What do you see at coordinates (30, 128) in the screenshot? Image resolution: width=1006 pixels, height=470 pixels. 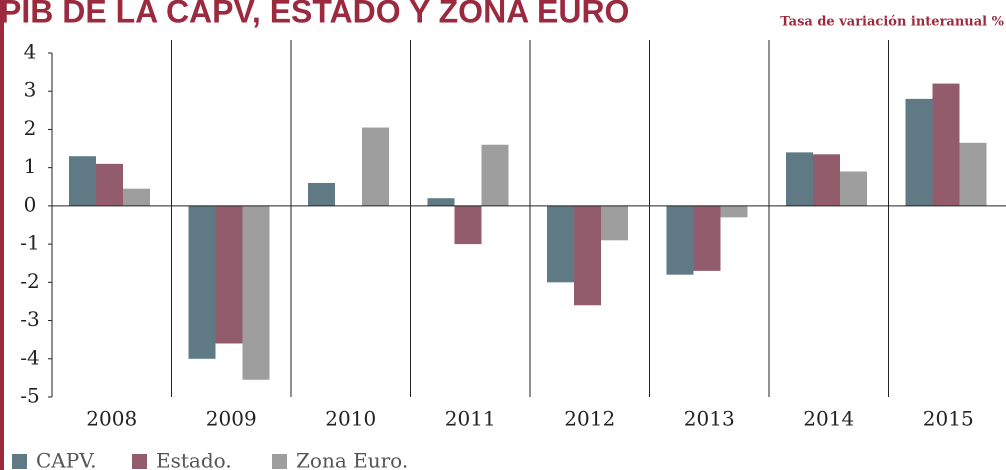 I see `y-tick-label: 2` at bounding box center [30, 128].